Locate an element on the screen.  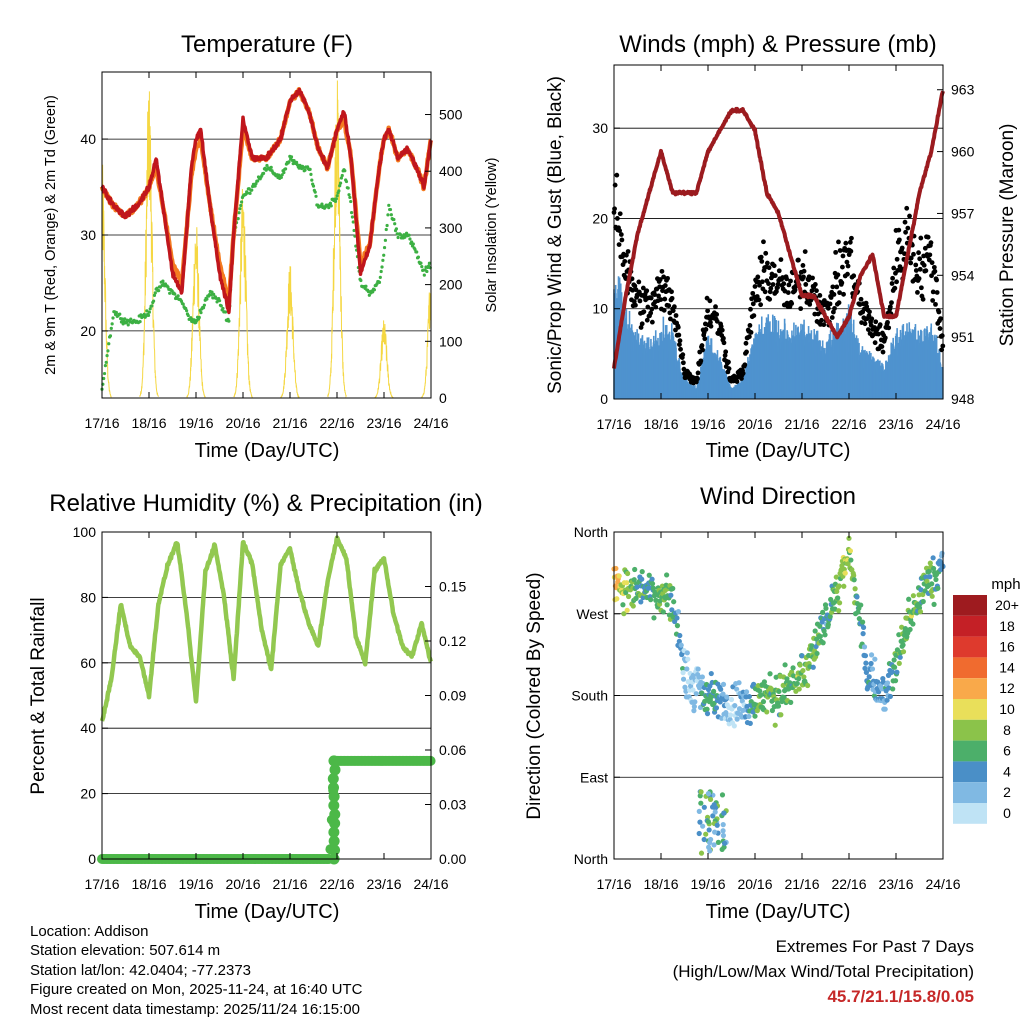
y2-tick-label: 400 is located at coordinates (451, 171).